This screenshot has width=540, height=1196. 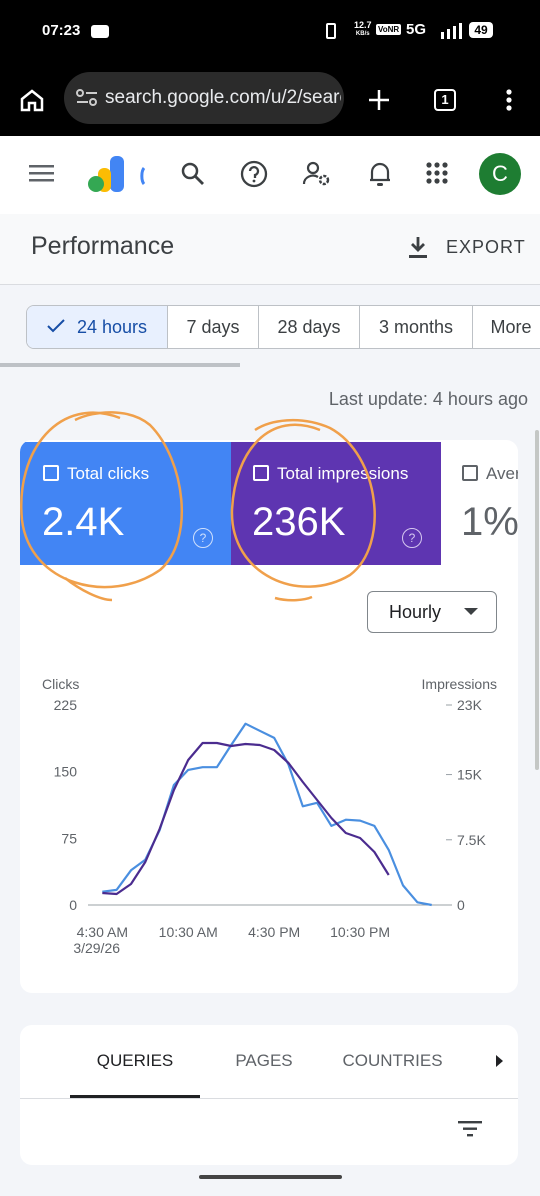 What do you see at coordinates (445, 100) in the screenshot?
I see `tab-count: 1` at bounding box center [445, 100].